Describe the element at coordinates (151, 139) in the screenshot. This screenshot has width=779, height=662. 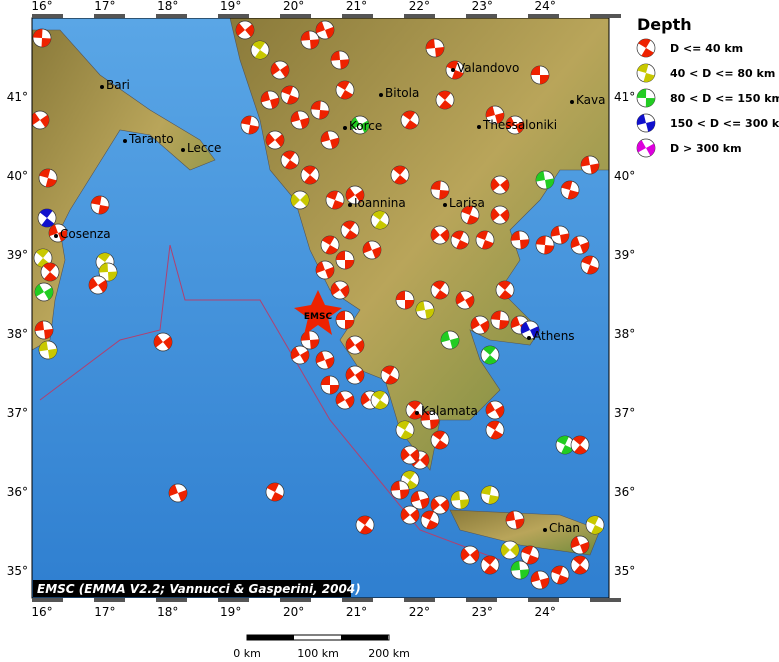
I see `city-label: Taranto` at that location.